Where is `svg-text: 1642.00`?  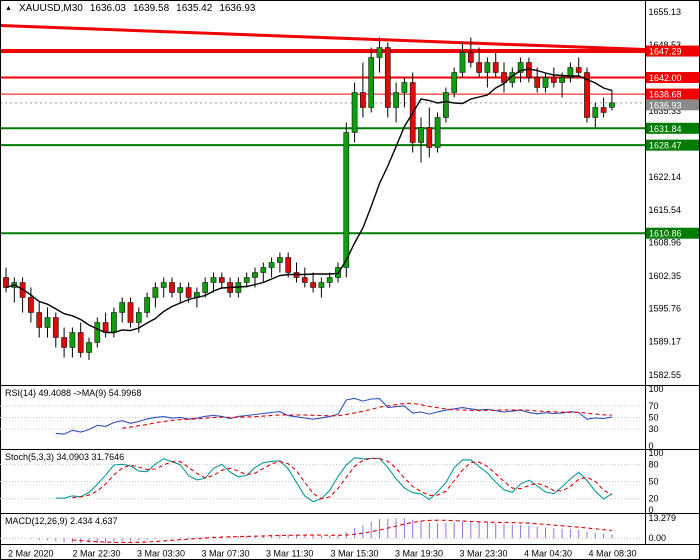 svg-text: 1642.00 is located at coordinates (665, 78).